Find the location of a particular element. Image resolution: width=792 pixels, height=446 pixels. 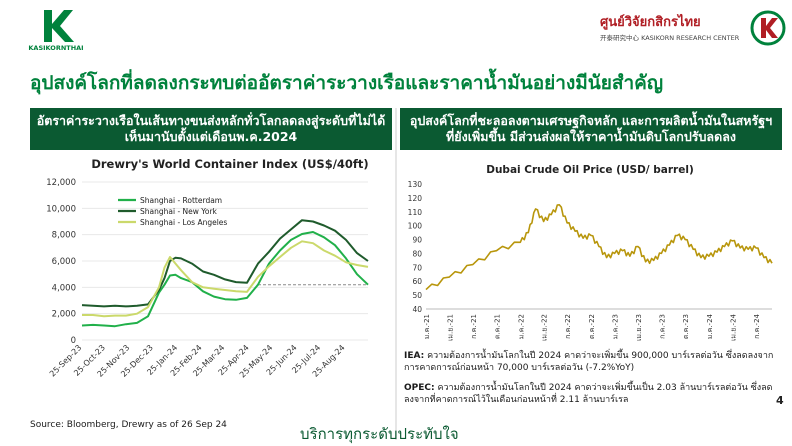

container-legend-label: Shanghai - Los Angeles is located at coordinates (183, 222).